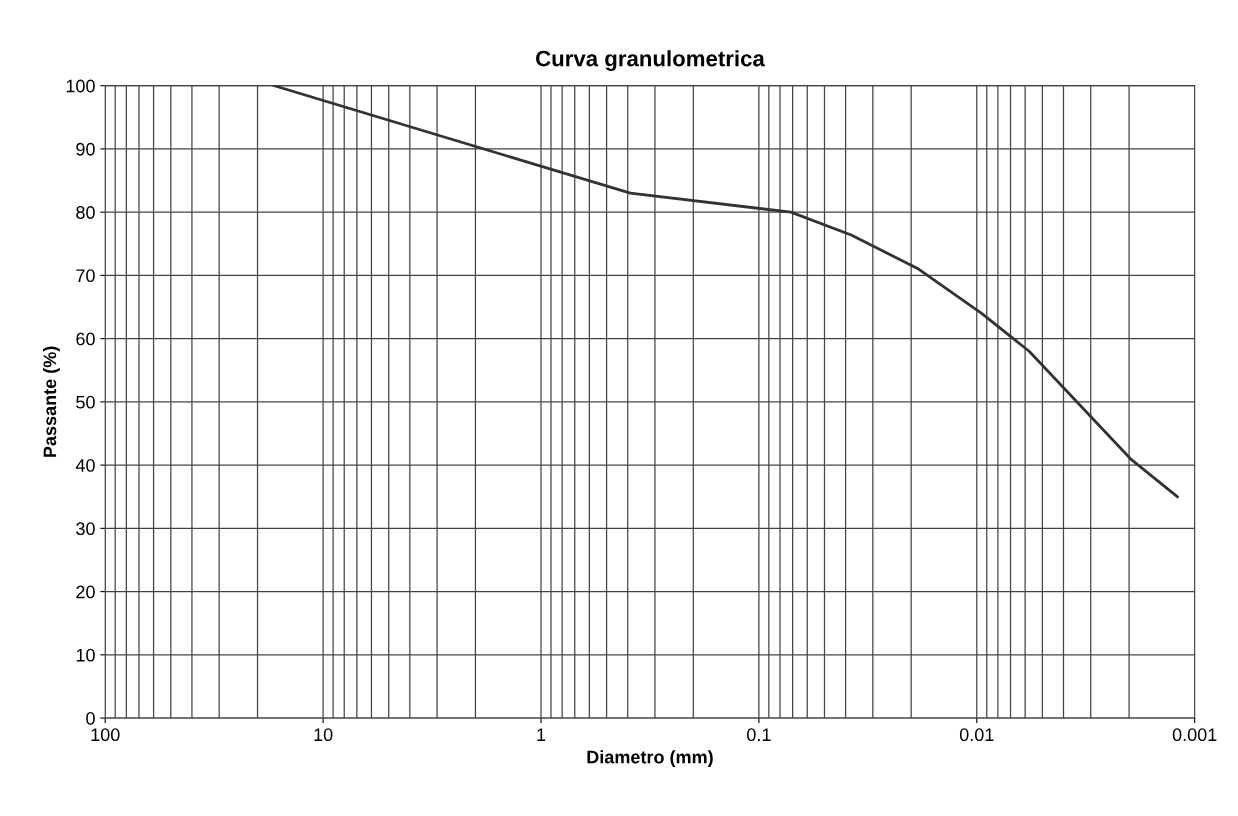  I want to click on y-tick-label: 0, so click(90, 718).